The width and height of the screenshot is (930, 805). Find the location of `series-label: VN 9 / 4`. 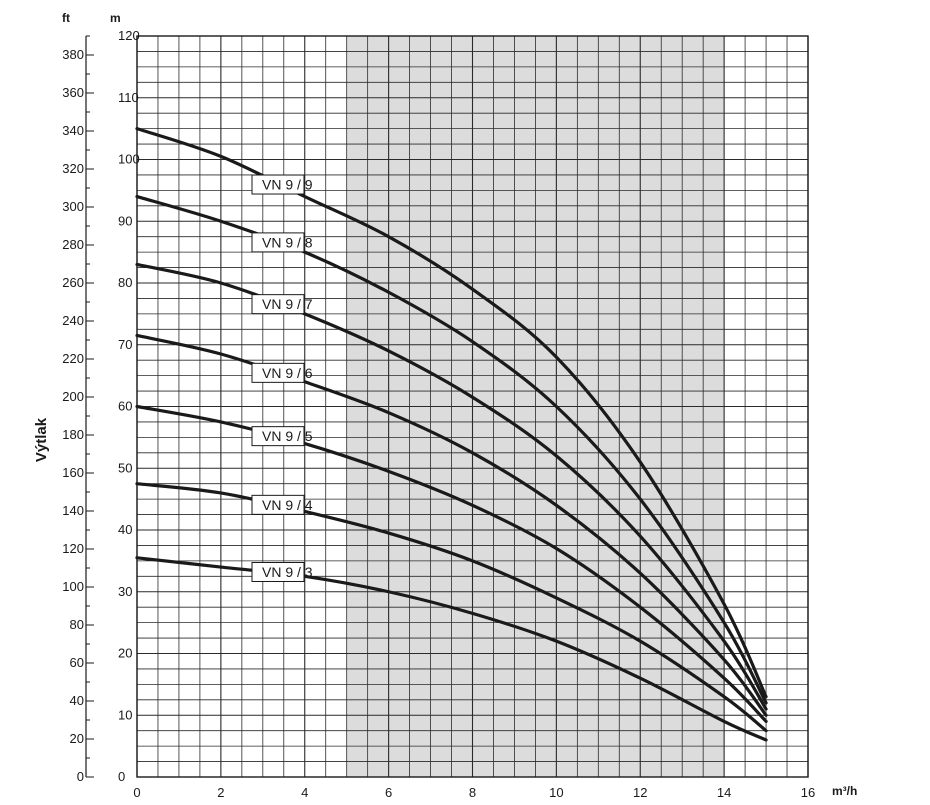

series-label: VN 9 / 4 is located at coordinates (287, 505).